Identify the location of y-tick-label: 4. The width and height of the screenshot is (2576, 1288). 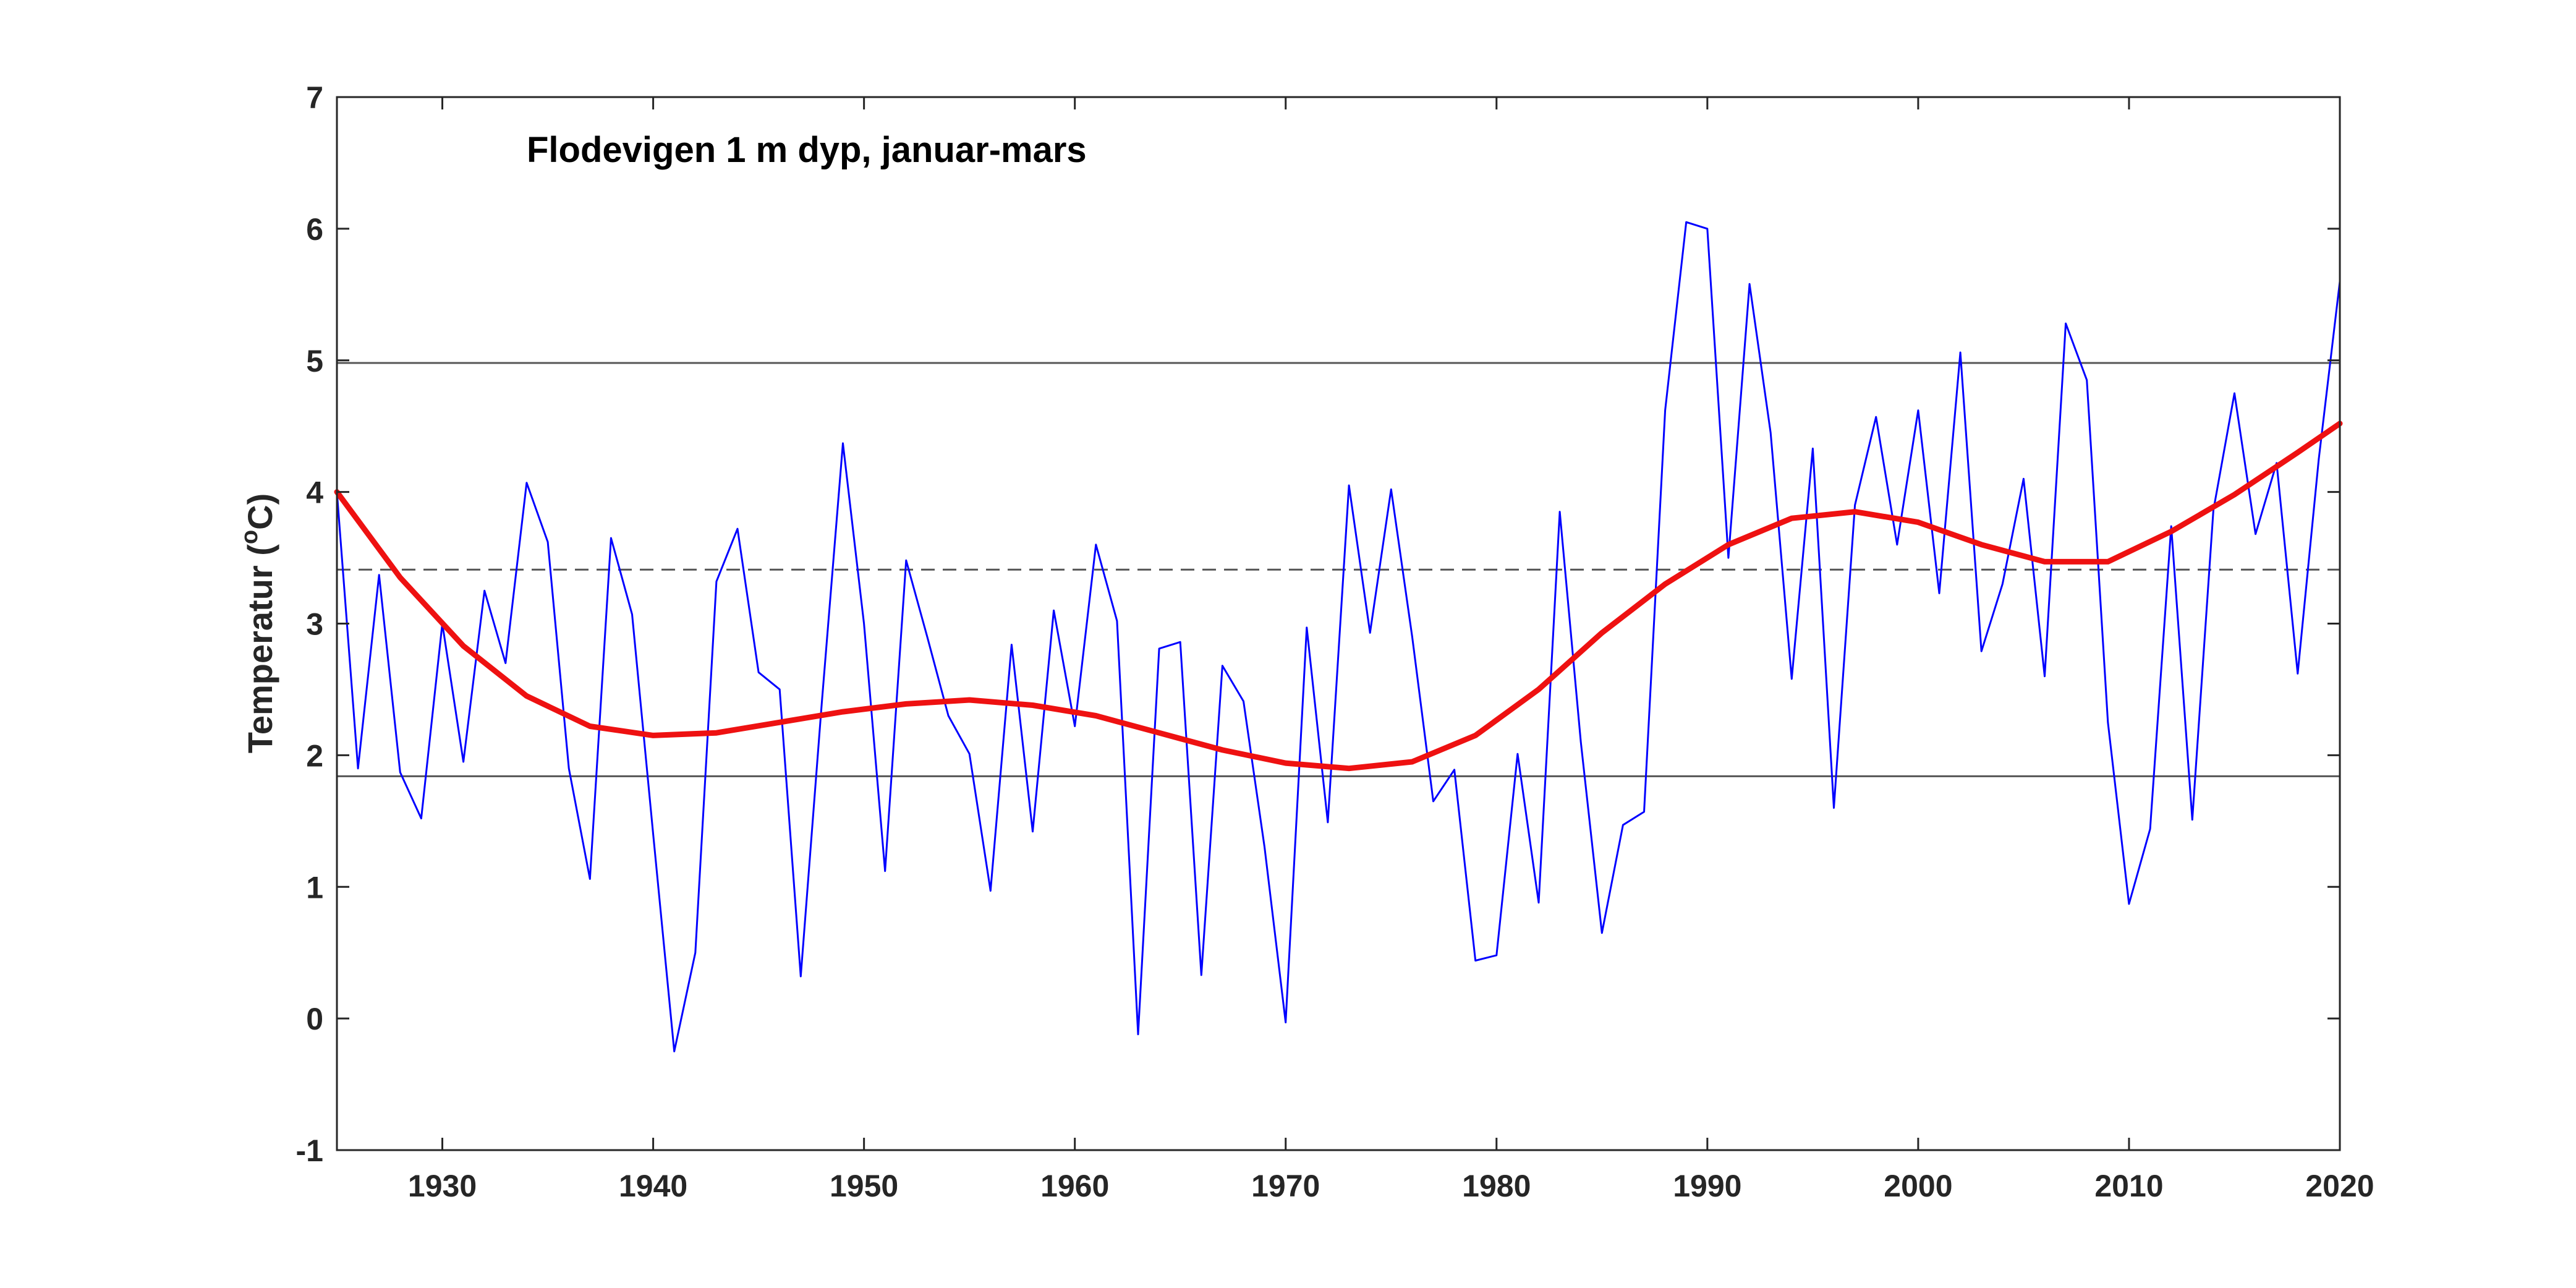
(314, 493).